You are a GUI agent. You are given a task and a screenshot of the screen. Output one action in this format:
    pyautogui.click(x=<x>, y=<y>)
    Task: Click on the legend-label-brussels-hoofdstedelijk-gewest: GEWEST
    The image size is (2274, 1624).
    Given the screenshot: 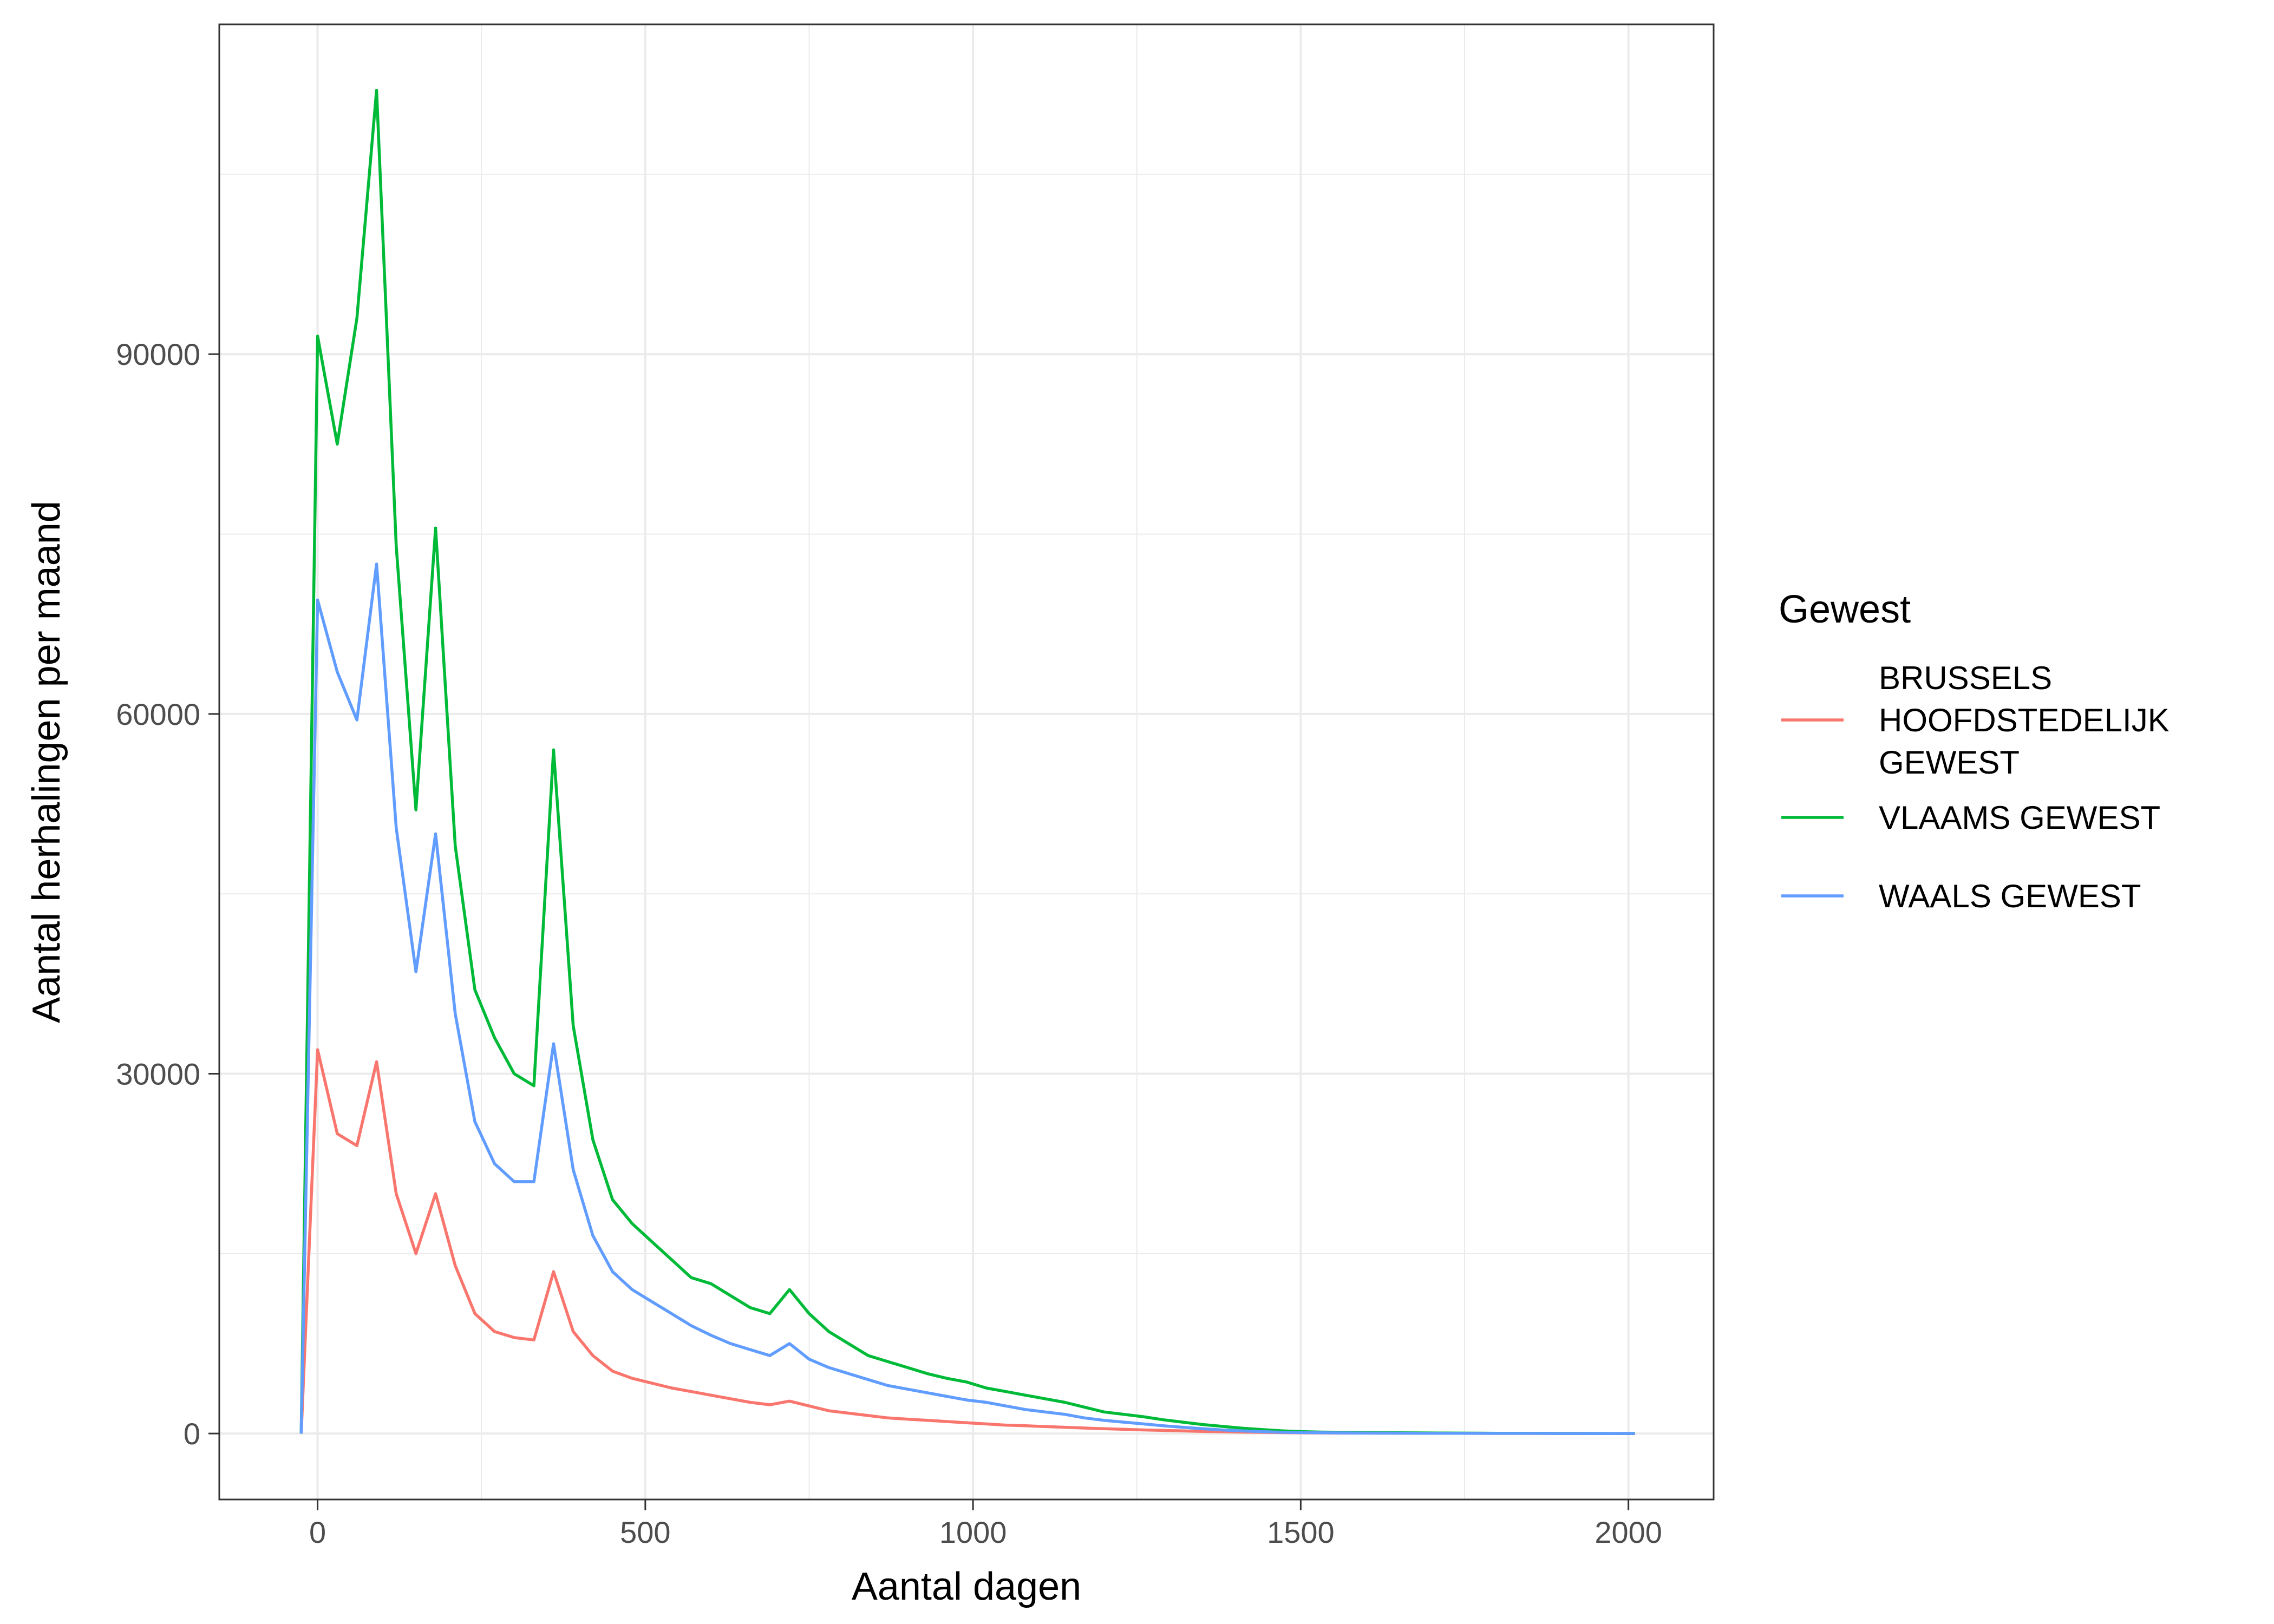 What is the action you would take?
    pyautogui.click(x=1950, y=763)
    